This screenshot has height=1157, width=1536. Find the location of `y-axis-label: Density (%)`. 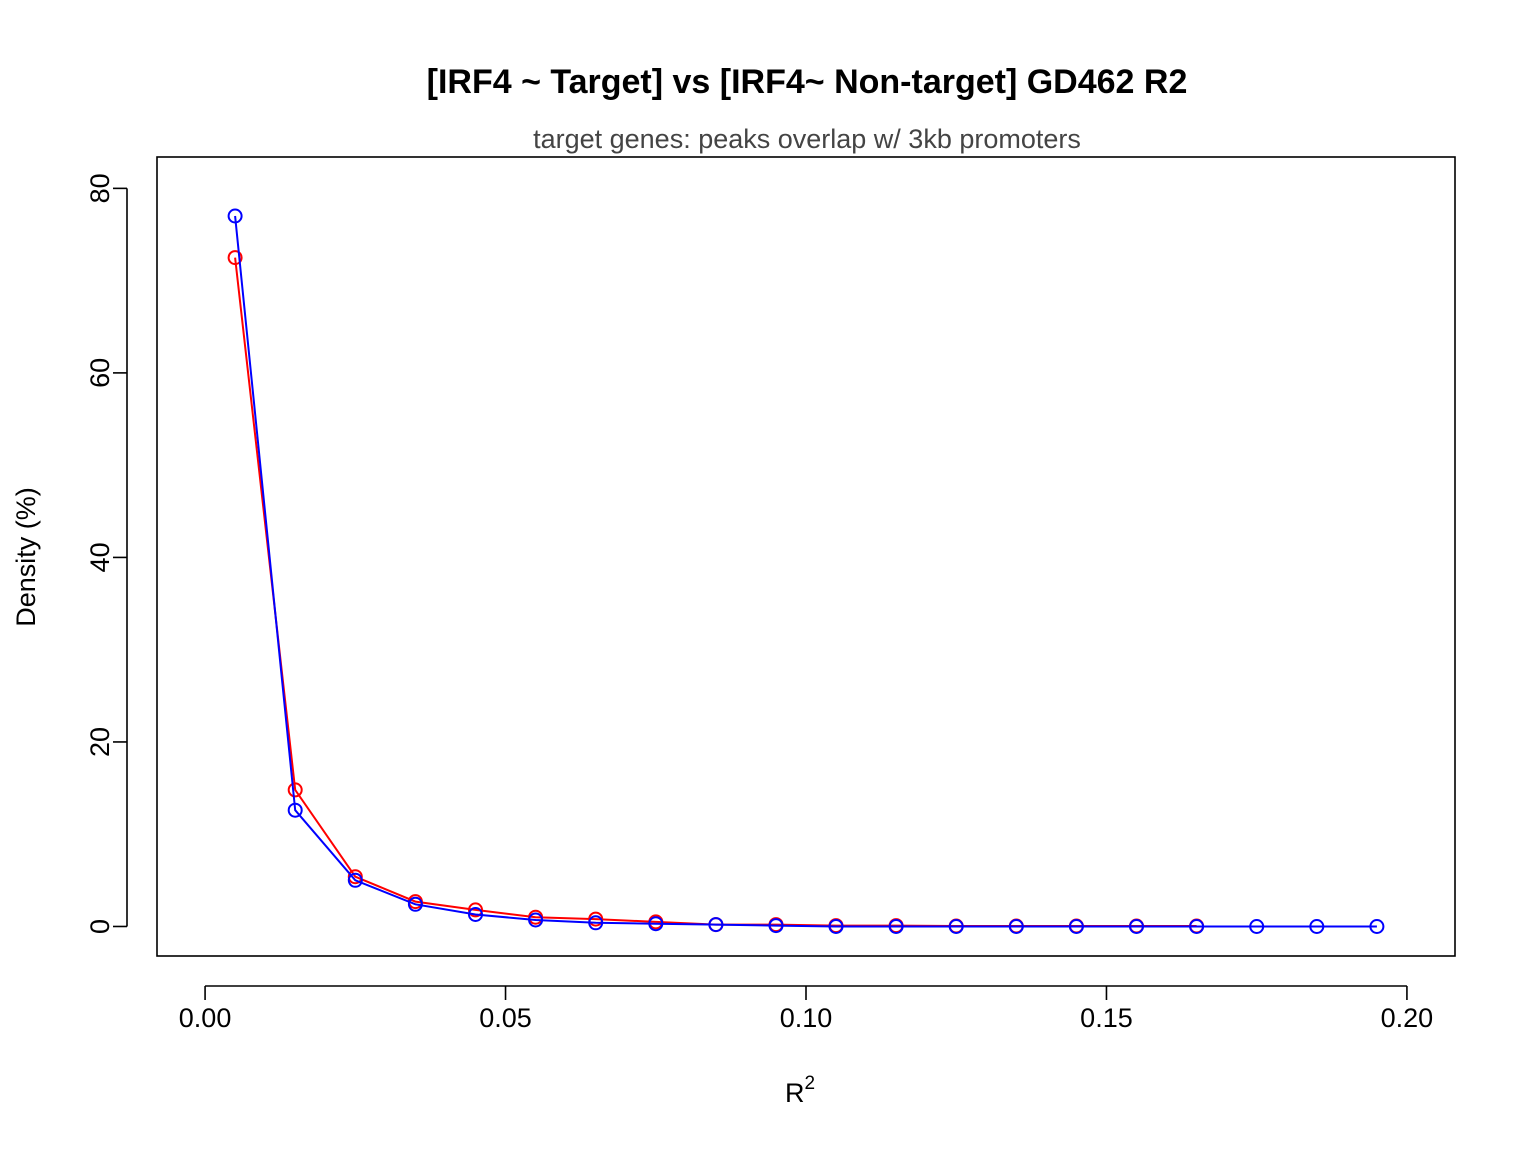

y-axis-label: Density (%) is located at coordinates (26, 557).